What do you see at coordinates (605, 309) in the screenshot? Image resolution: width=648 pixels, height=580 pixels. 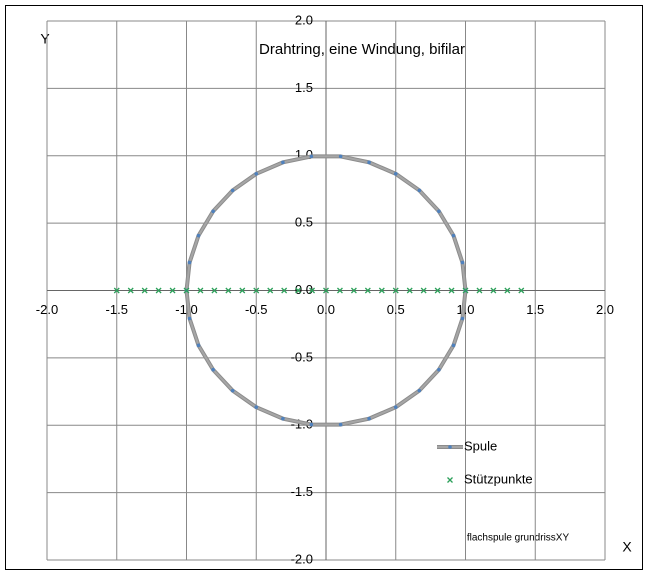 I see `x-tick-label: 2.0` at bounding box center [605, 309].